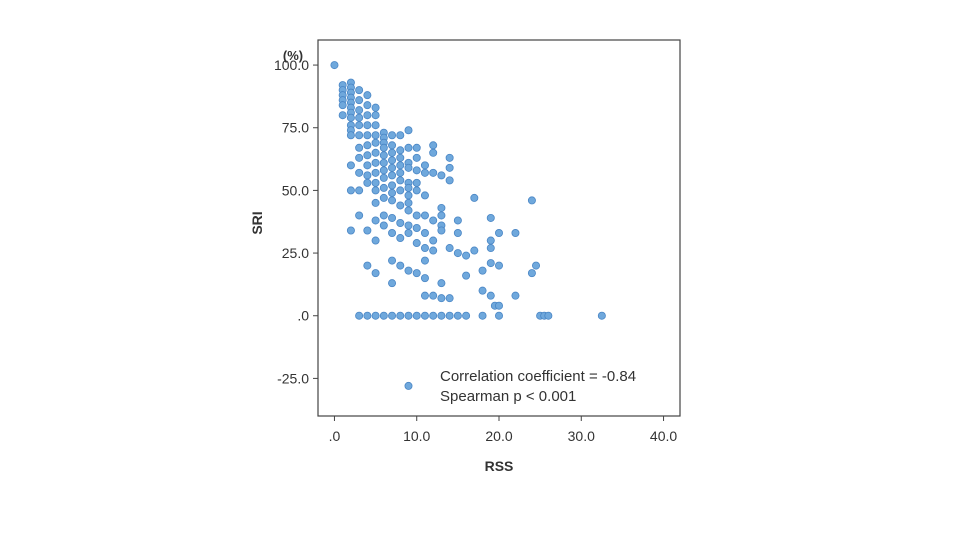  Describe the element at coordinates (335, 436) in the screenshot. I see `x-tick-label: .0` at that location.